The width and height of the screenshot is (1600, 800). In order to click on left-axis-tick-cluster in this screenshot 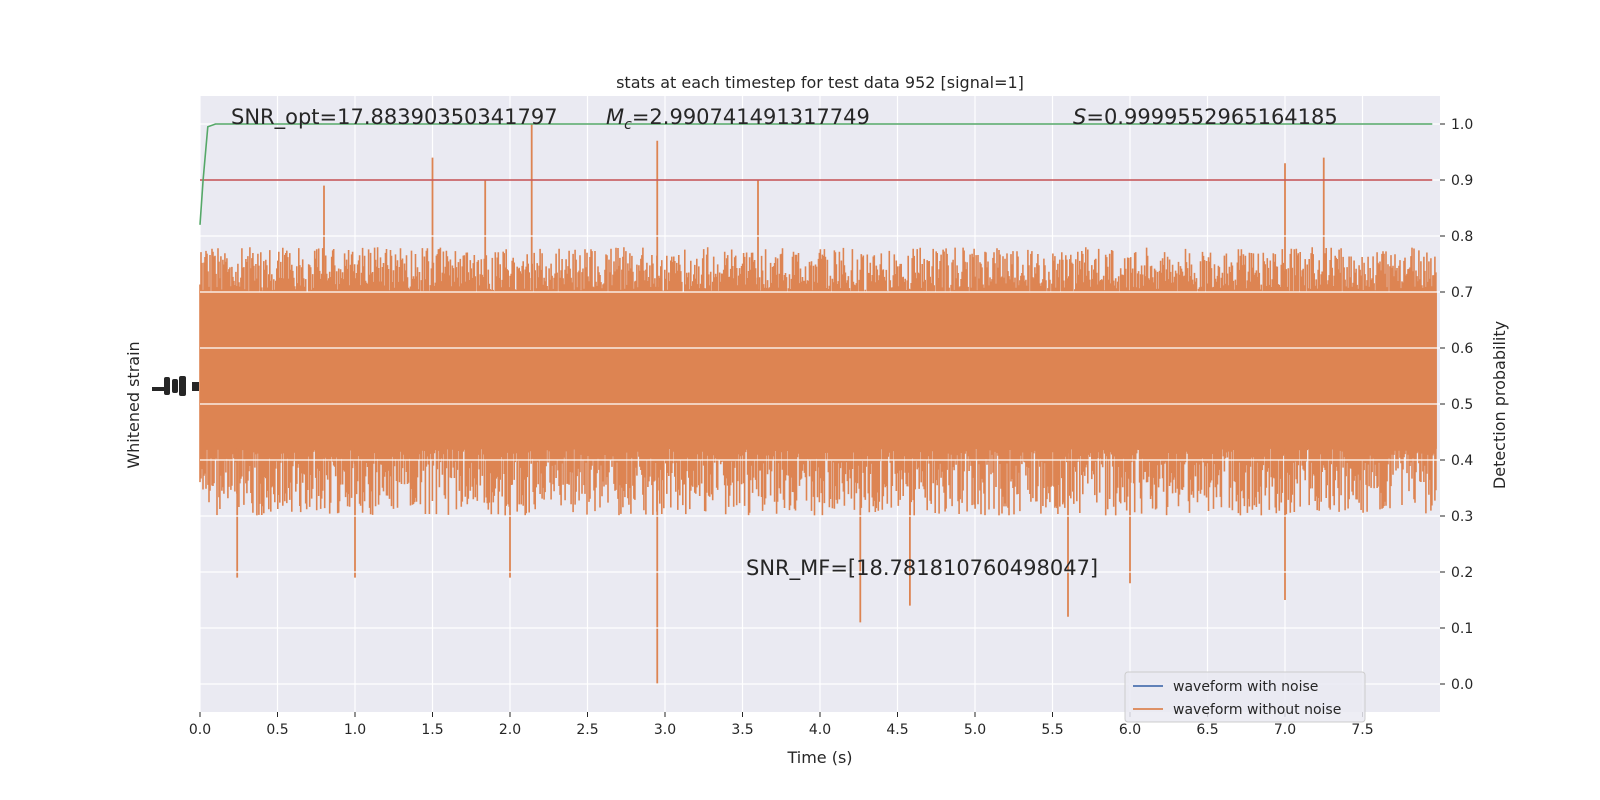, I will do `click(175, 386)`.